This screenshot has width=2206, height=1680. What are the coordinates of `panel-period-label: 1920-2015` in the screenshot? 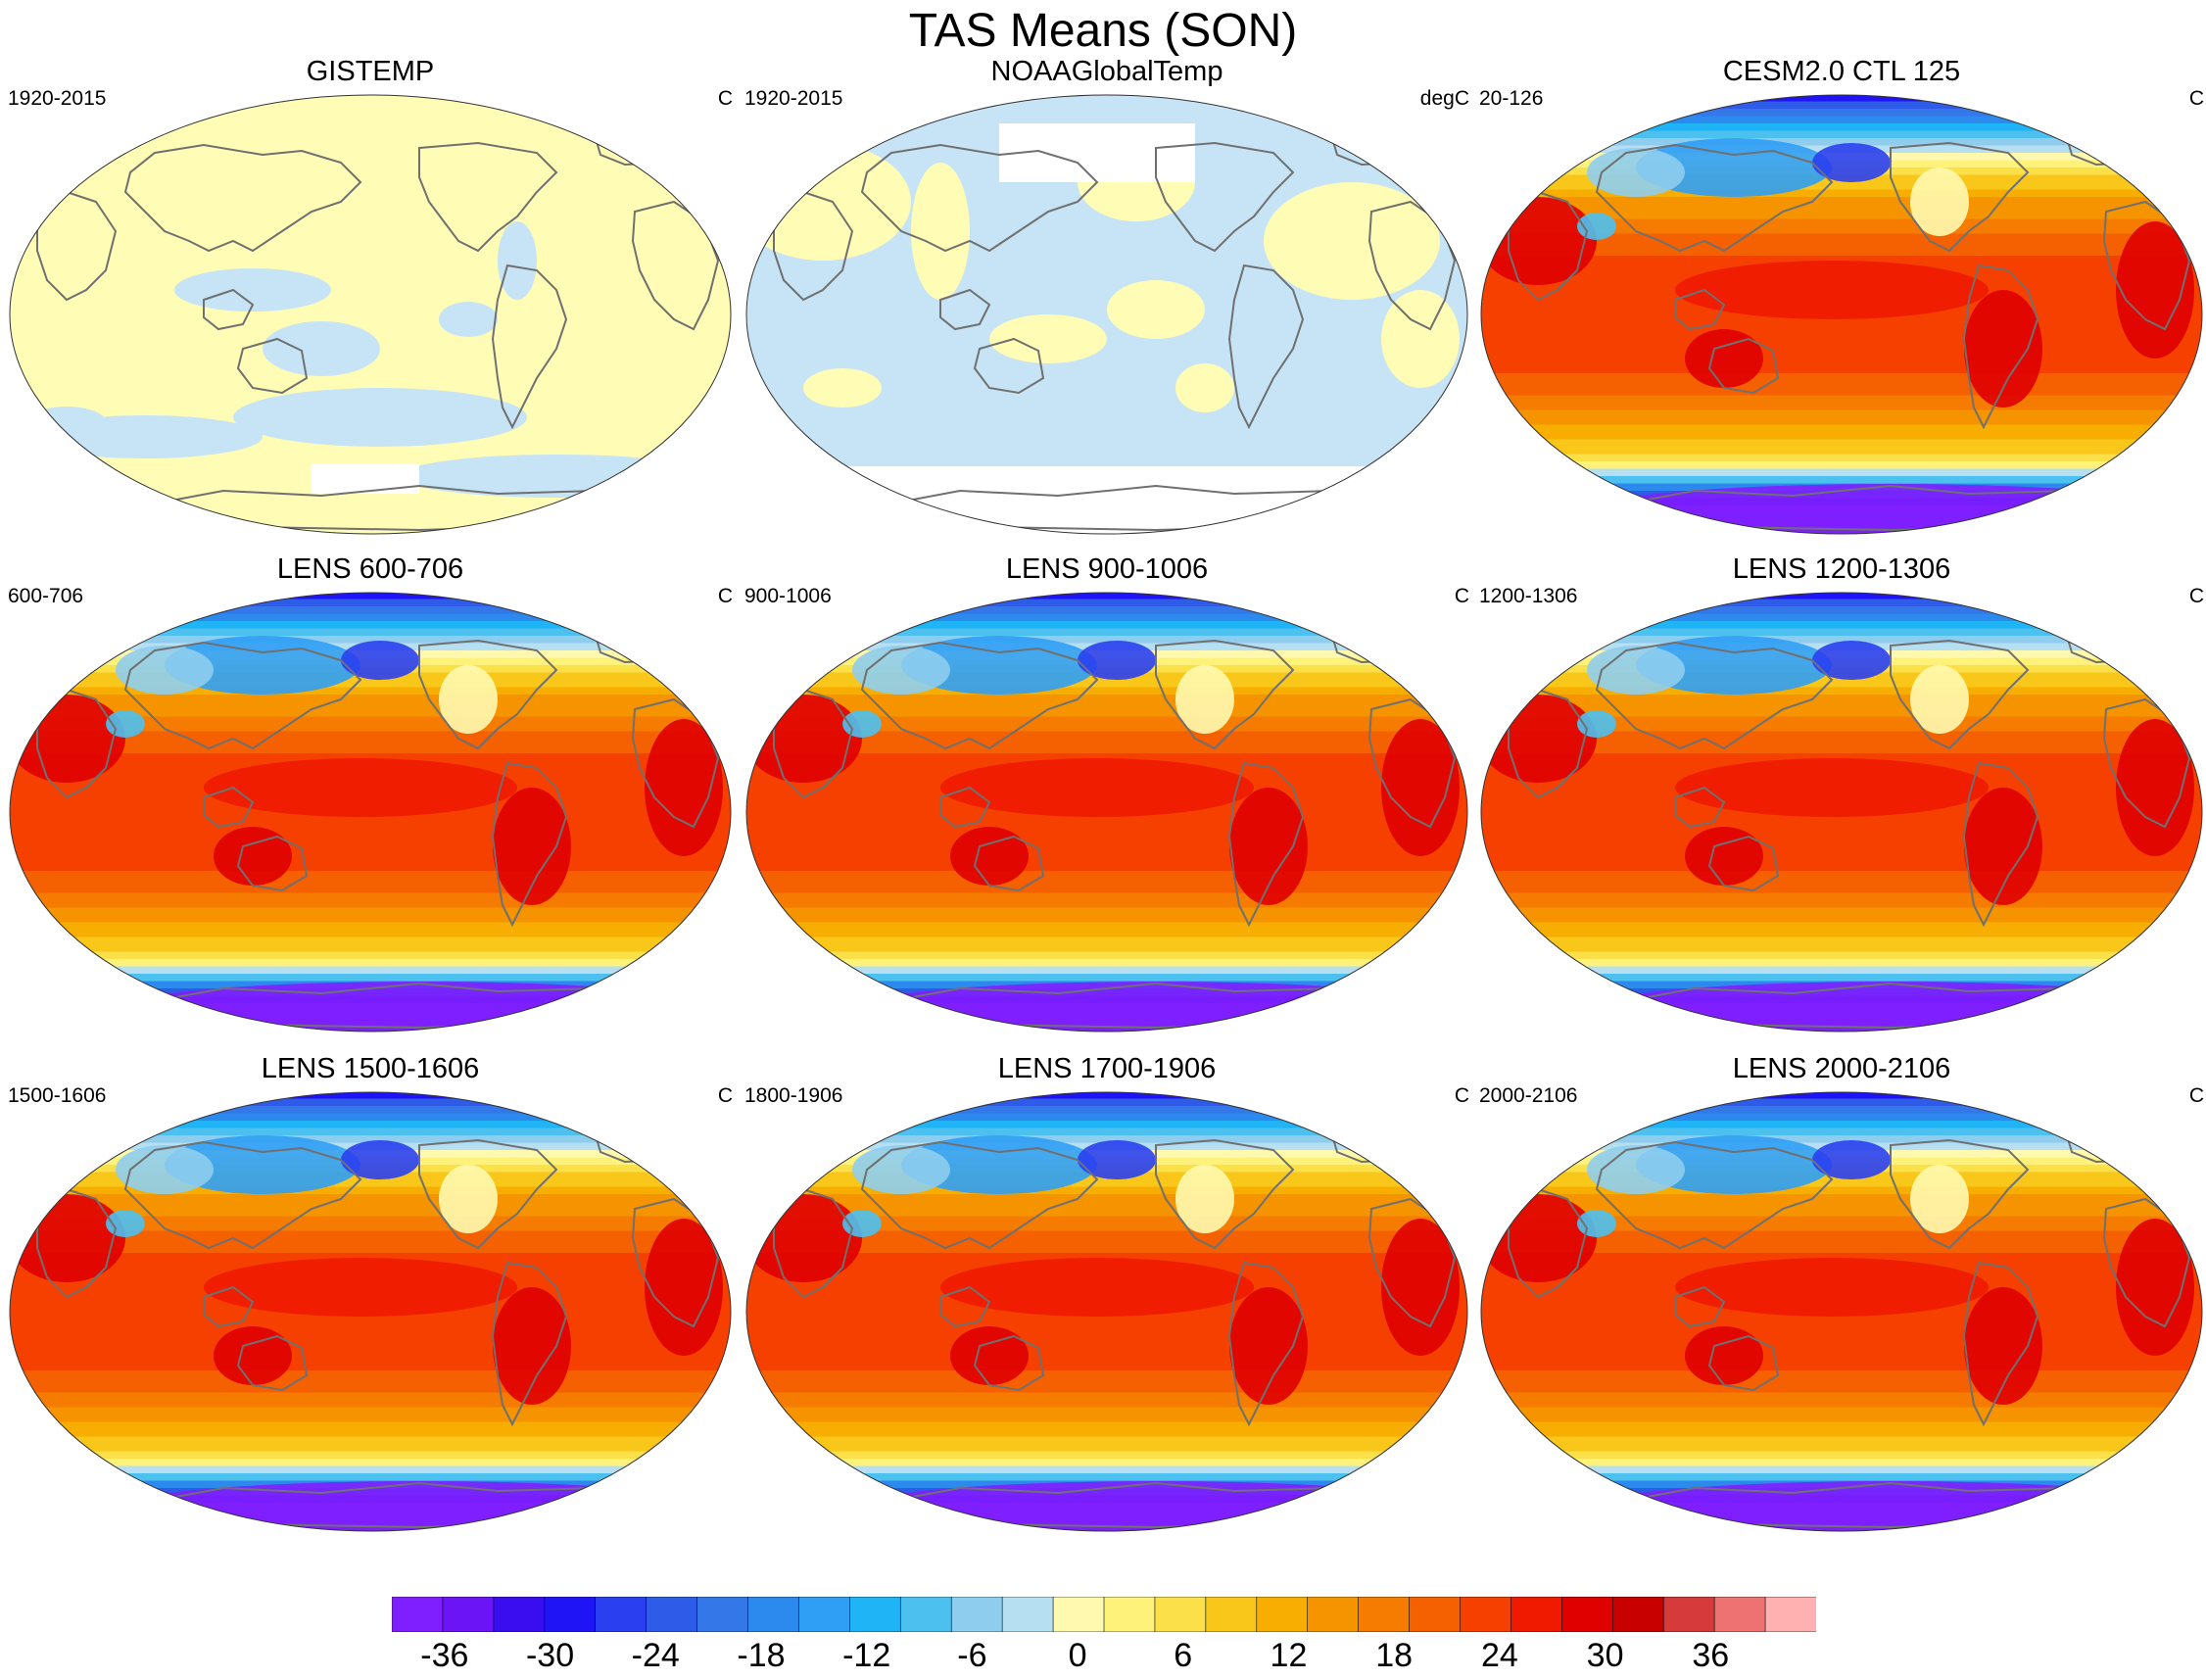 It's located at (57, 98).